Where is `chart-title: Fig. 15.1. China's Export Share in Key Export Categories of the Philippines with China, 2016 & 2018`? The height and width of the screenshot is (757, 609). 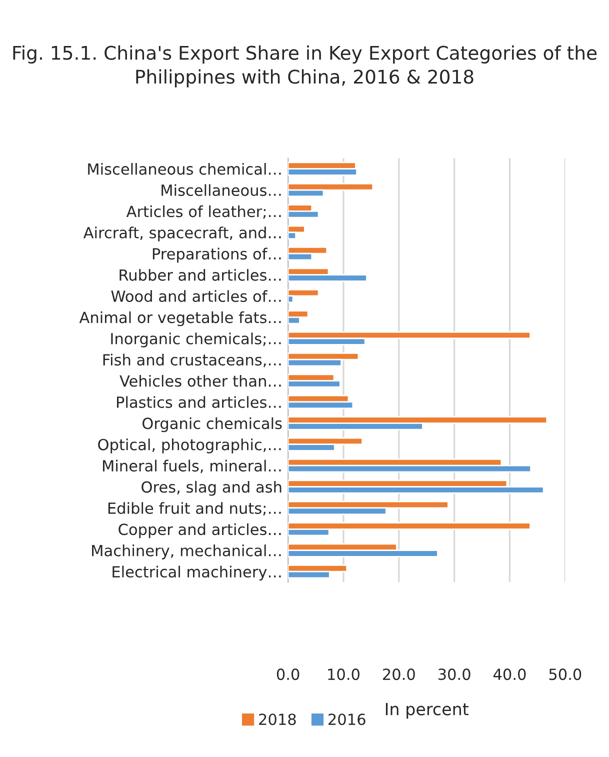
chart-title: Fig. 15.1. China's Export Share in Key Export Categories of the Philippines with China, 2016 & 2018 is located at coordinates (305, 66).